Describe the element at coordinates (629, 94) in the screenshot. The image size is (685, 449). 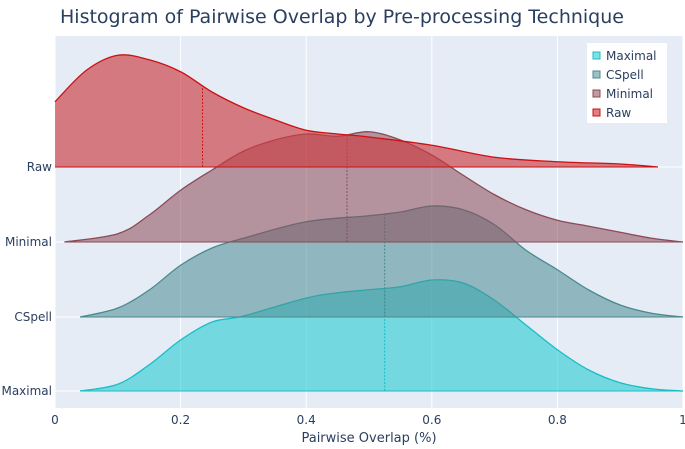
I see `legend-item: Minimal` at that location.